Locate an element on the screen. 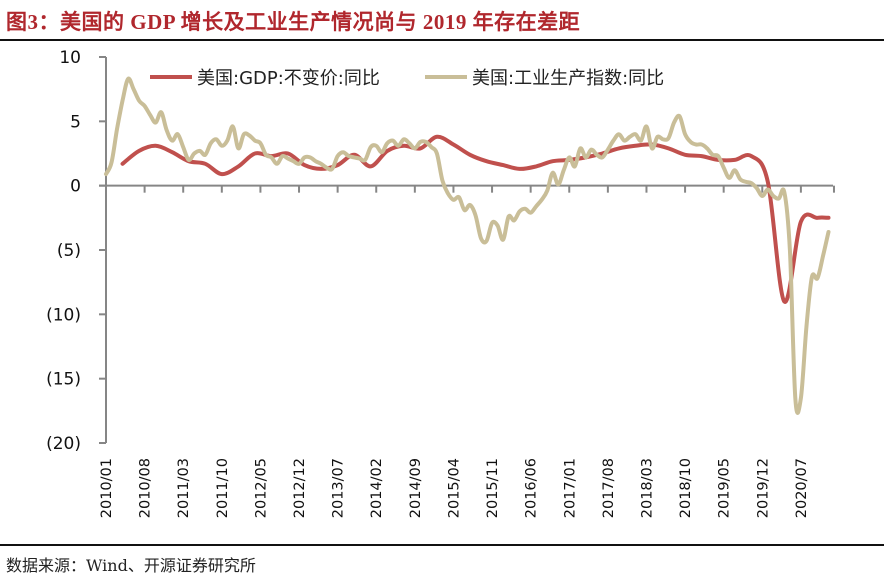  x-tick-label: 2018/03 is located at coordinates (647, 488).